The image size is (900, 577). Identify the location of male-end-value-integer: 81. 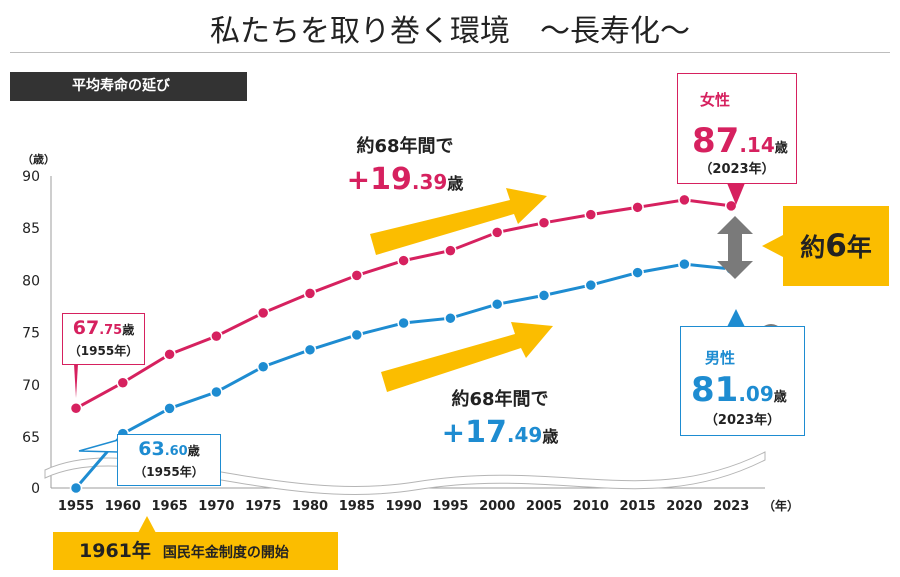
(715, 390).